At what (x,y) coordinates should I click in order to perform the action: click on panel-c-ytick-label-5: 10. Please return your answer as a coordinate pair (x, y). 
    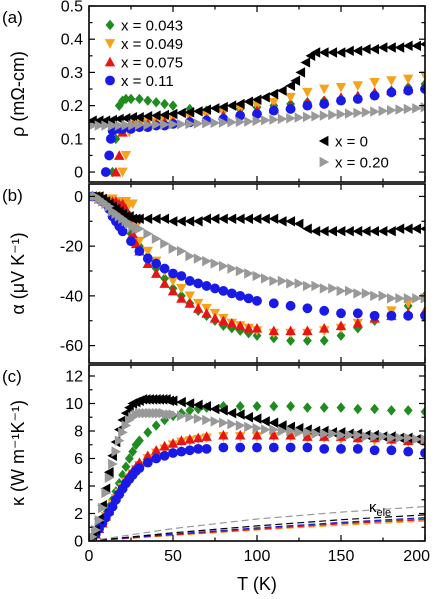
    Looking at the image, I should click on (74, 404).